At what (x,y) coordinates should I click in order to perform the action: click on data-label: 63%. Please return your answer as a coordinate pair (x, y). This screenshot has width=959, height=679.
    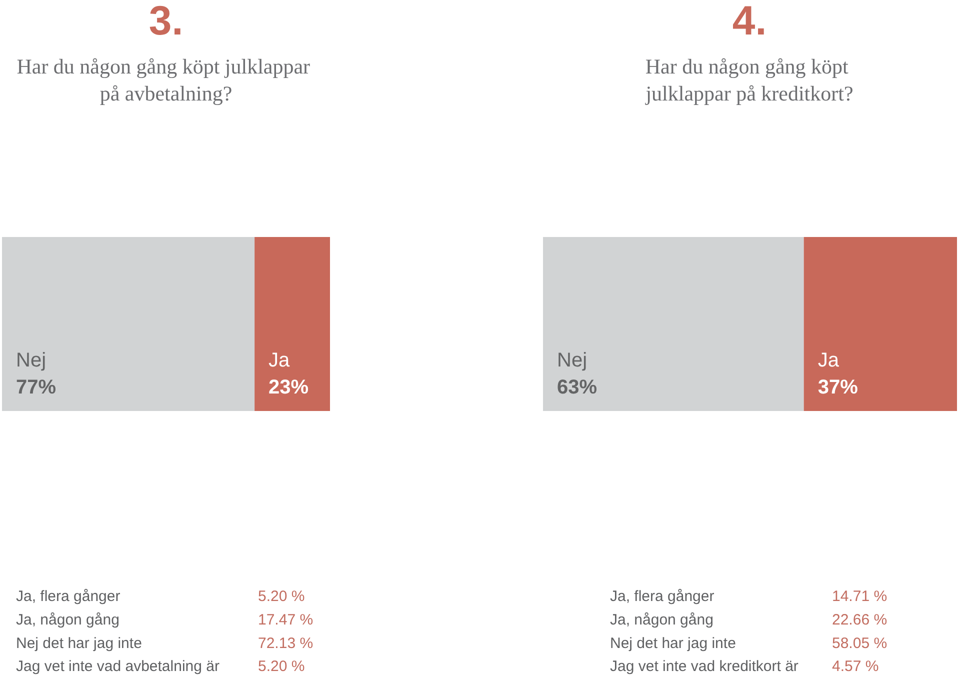
    Looking at the image, I should click on (577, 387).